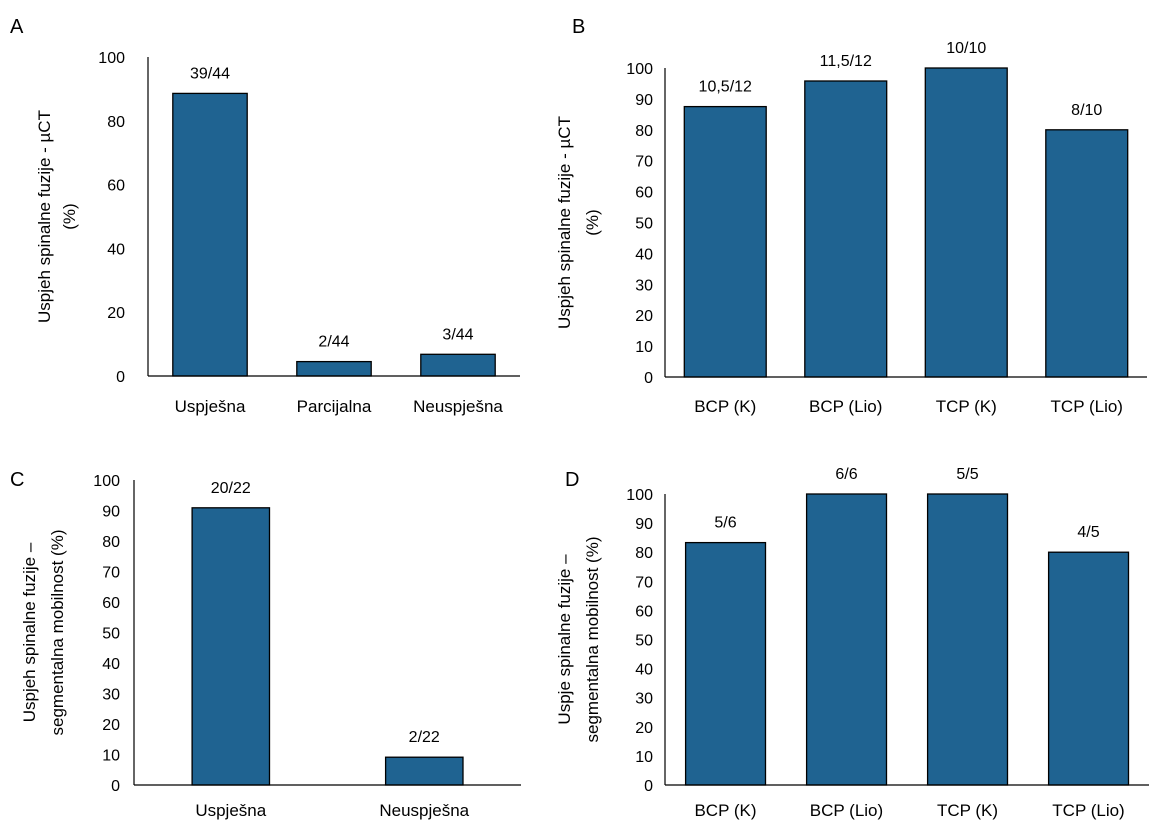  I want to click on data-label: 20/22, so click(231, 488).